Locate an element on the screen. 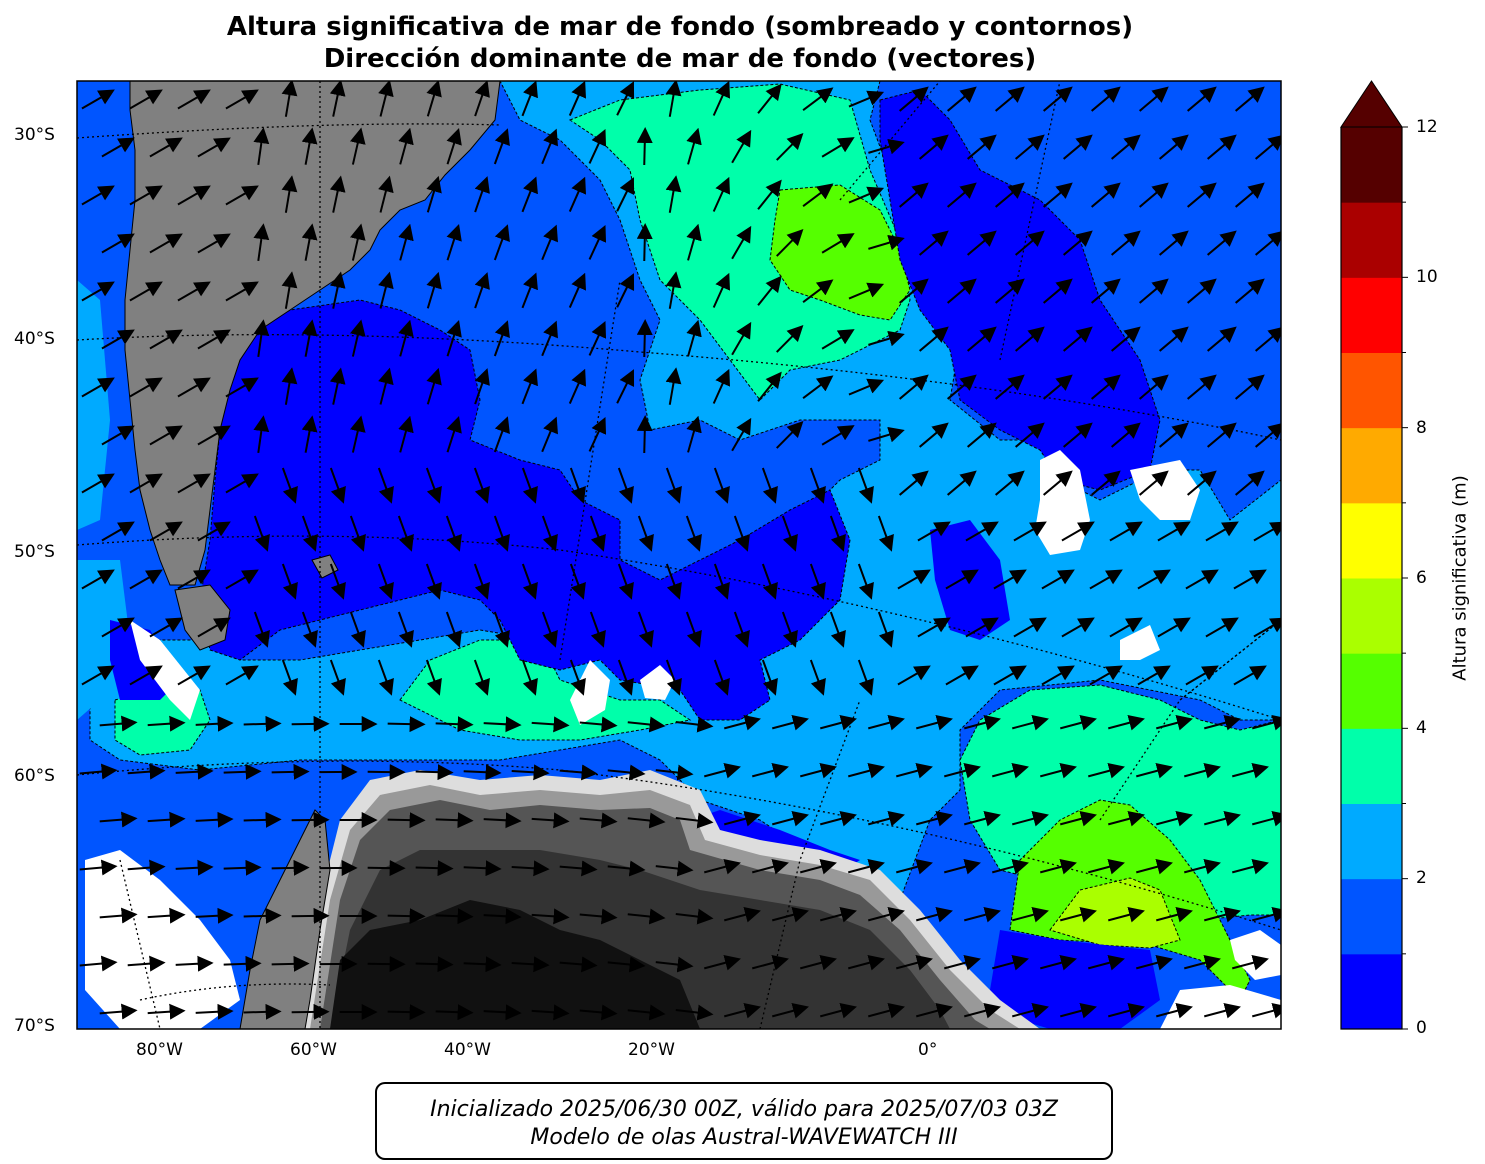 This screenshot has width=1485, height=1164. swell-zone-2-3m-coast is located at coordinates (93, 405).